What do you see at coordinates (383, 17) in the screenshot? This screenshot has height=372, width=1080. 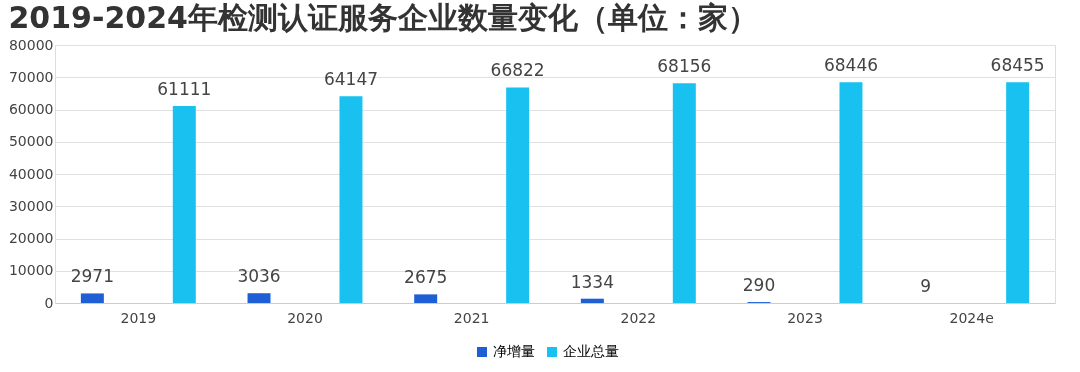 I see `chart-title: 2019-2024年检测认证服务企业数量变化（单位：家）` at bounding box center [383, 17].